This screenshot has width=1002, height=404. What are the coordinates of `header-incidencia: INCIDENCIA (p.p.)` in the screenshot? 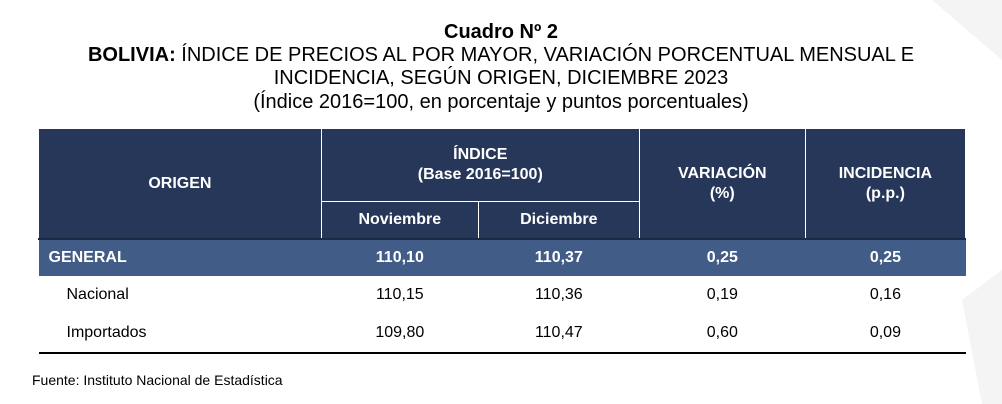 It's located at (885, 184).